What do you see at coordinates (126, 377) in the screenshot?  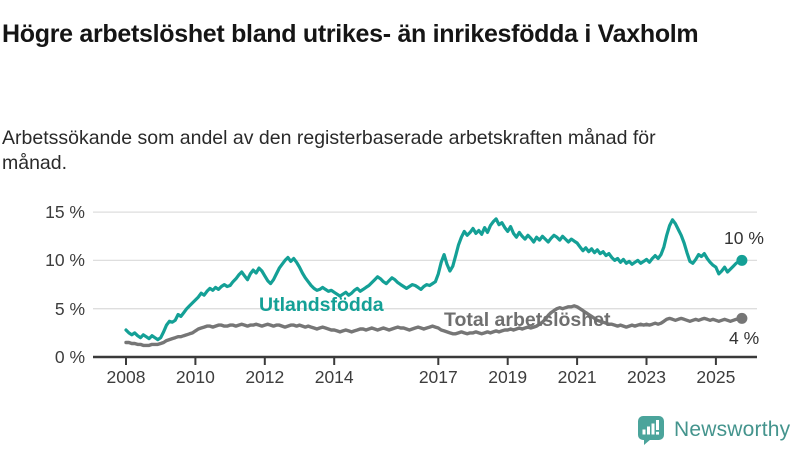 I see `x-tick-label-2008: 2008` at bounding box center [126, 377].